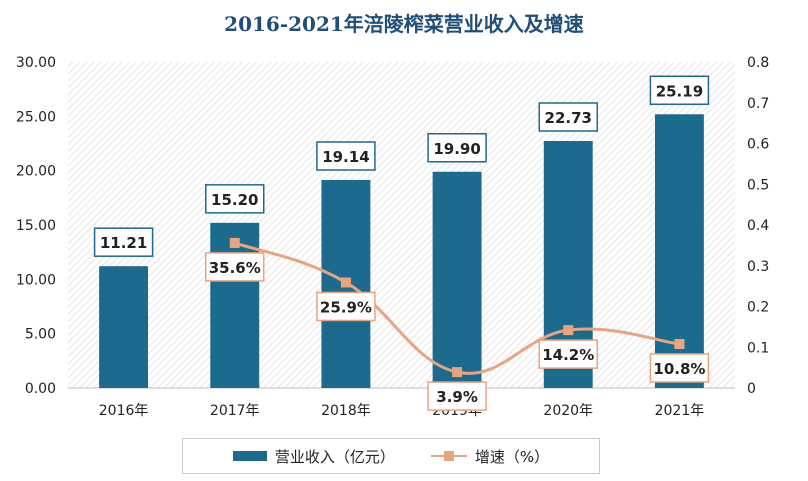 This screenshot has width=808, height=481. What do you see at coordinates (758, 348) in the screenshot?
I see `right-tick-label: 0.1` at bounding box center [758, 348].